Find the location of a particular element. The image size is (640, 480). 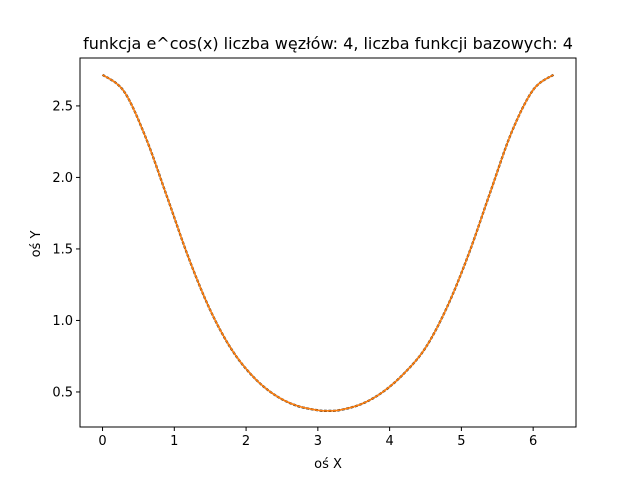

x-tick-label: 4 is located at coordinates (389, 441).